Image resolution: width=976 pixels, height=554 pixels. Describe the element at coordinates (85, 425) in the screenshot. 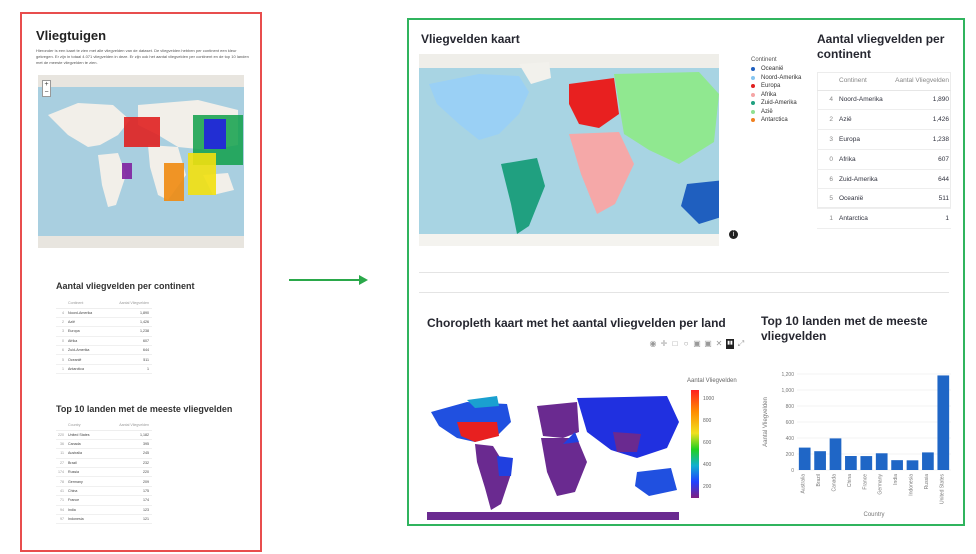

I see `col-country: Country` at that location.